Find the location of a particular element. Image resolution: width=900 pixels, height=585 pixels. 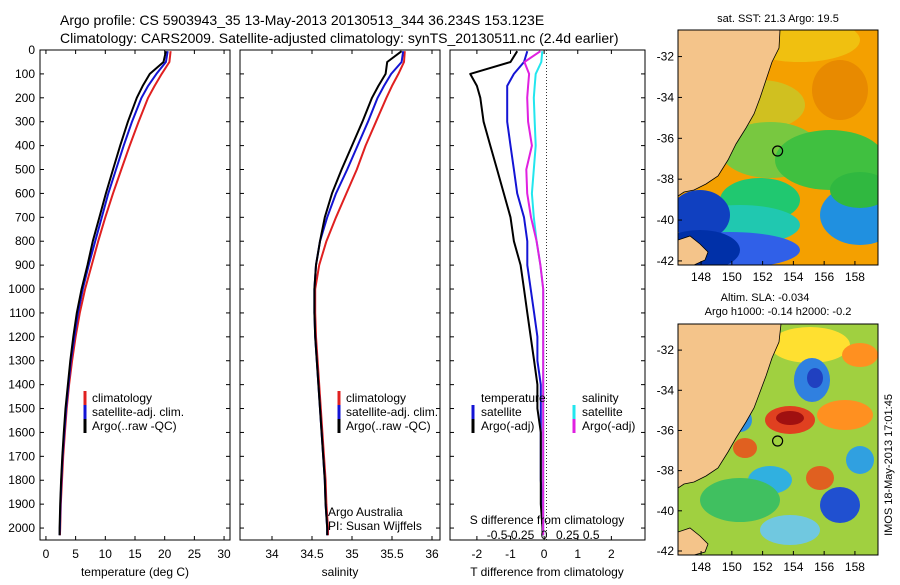

sla-map-frame is located at coordinates (778, 439).